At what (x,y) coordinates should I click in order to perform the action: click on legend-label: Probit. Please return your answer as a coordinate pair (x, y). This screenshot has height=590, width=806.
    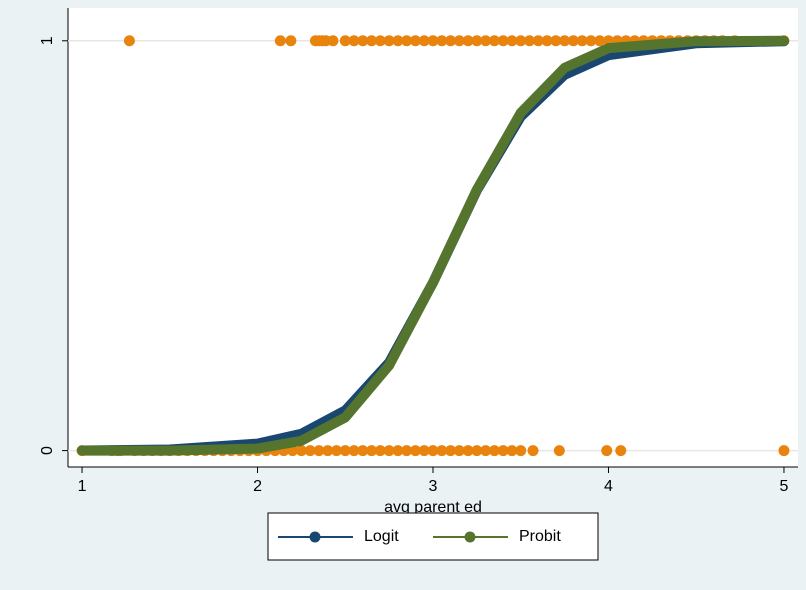
    Looking at the image, I should click on (540, 536).